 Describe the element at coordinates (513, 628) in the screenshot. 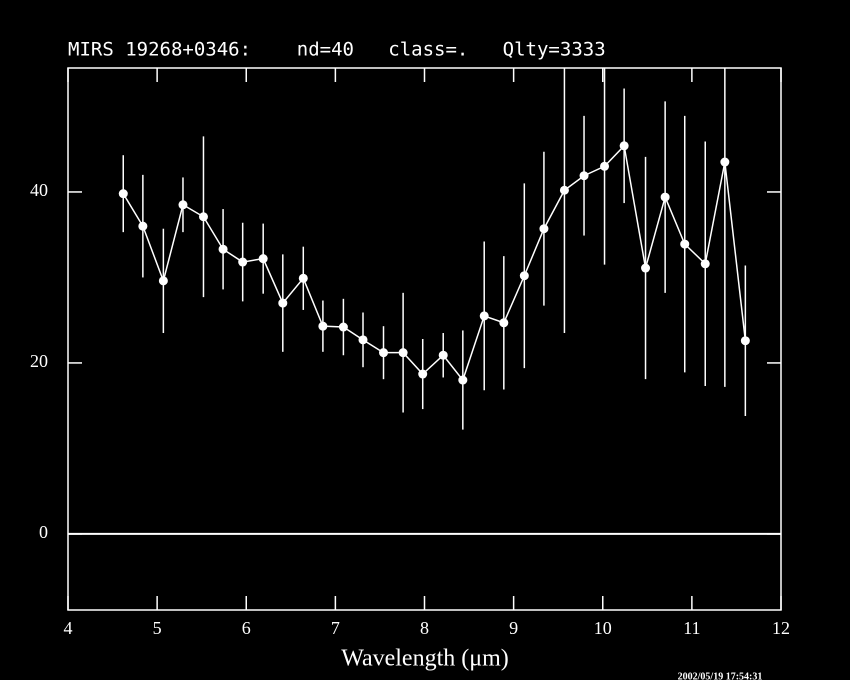

I see `x-tick-label: 9` at that location.